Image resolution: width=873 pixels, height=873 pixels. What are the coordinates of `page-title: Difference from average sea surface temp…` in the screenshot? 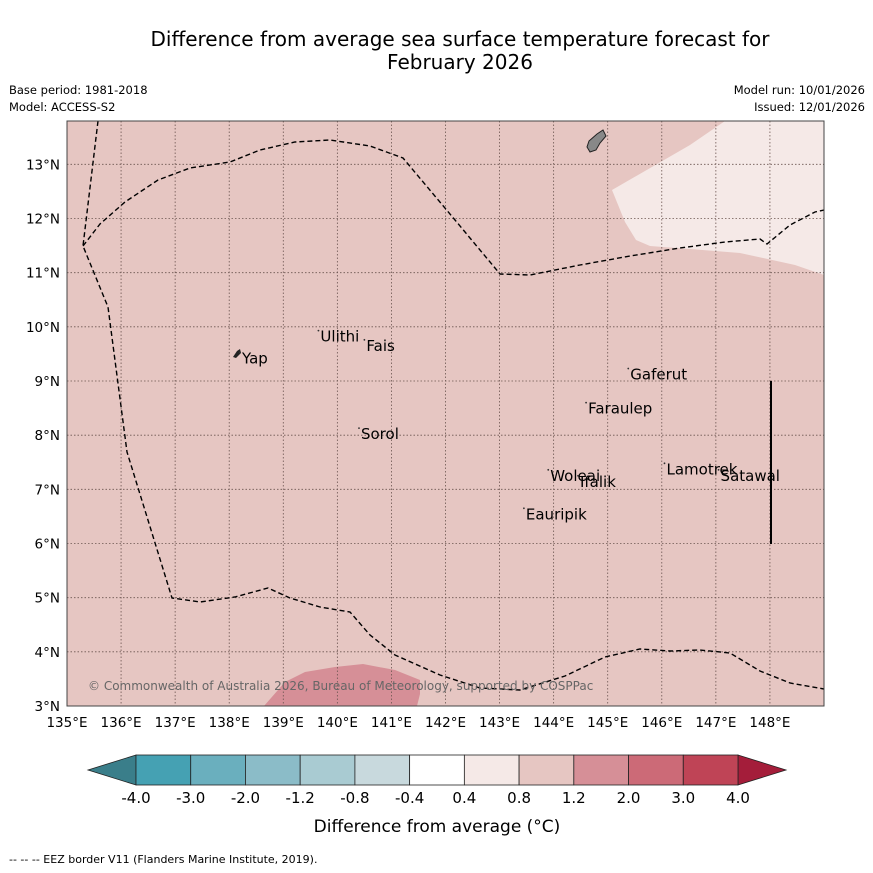 It's located at (460, 51).